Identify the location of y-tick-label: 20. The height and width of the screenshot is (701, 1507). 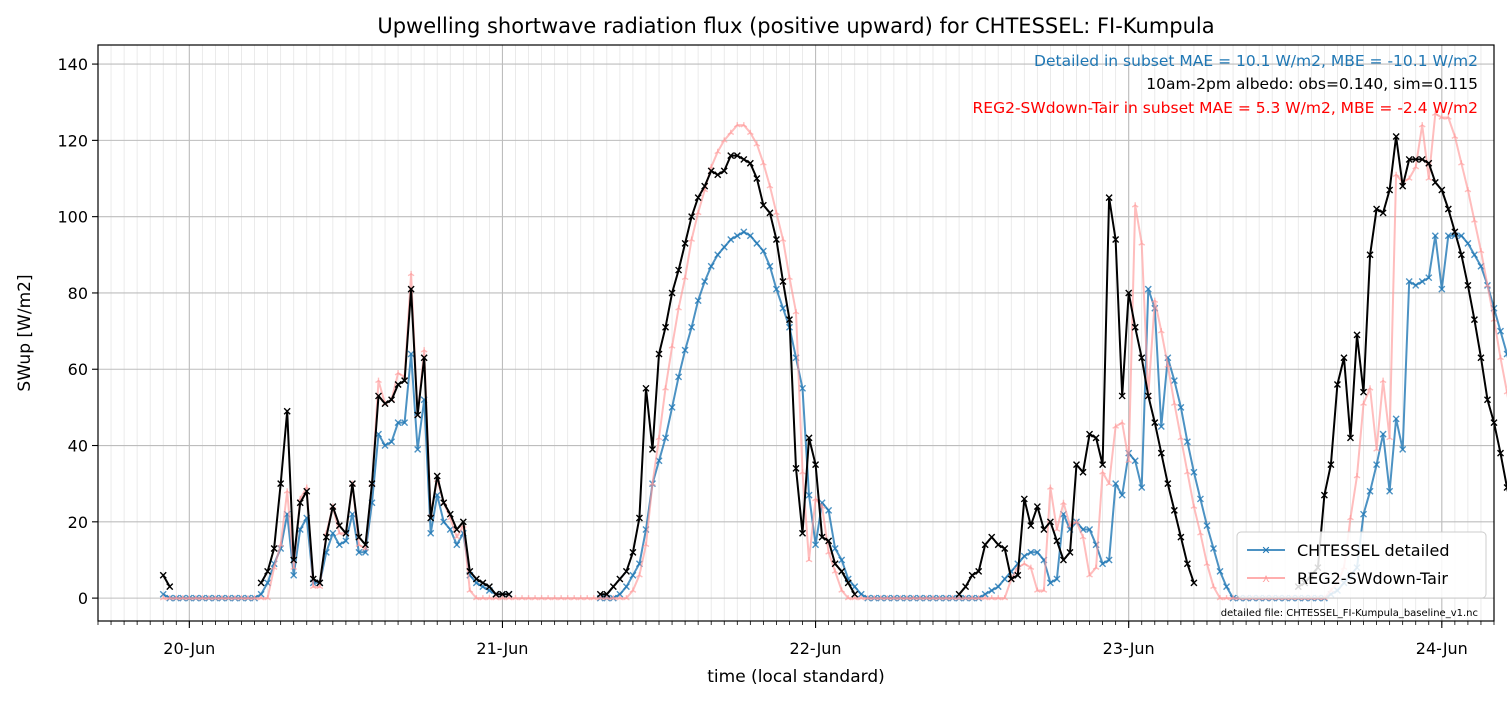
(78, 522).